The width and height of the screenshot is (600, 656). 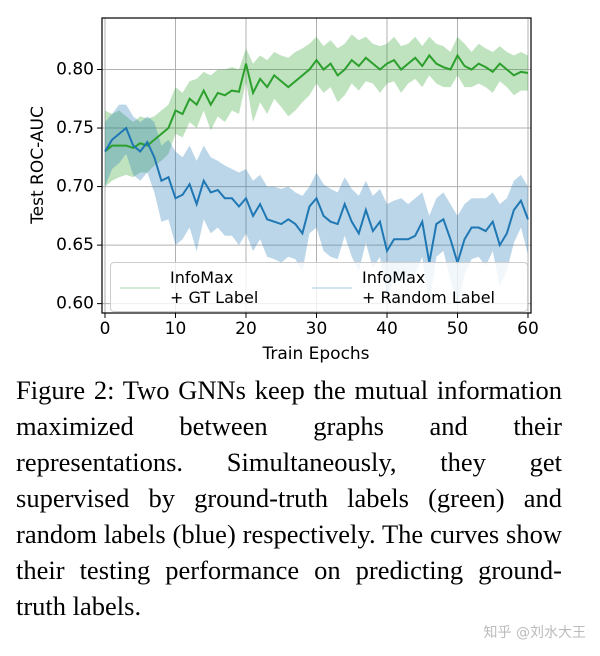 What do you see at coordinates (458, 329) in the screenshot?
I see `x-tick-label: 50` at bounding box center [458, 329].